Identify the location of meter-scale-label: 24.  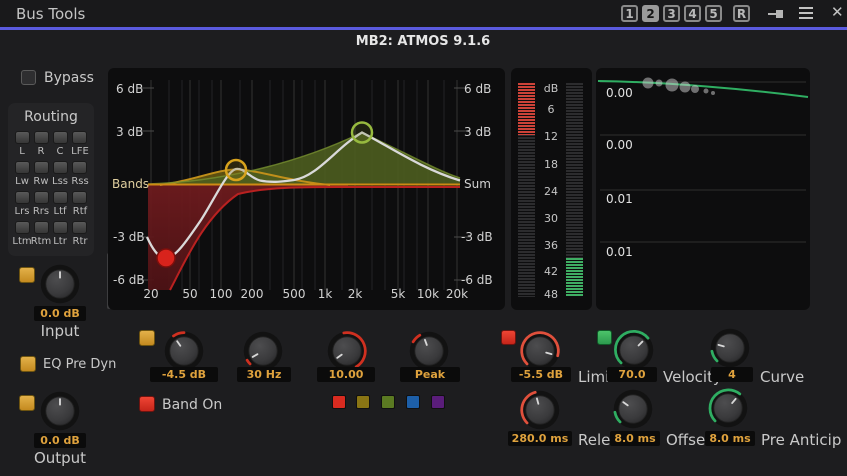
(551, 191).